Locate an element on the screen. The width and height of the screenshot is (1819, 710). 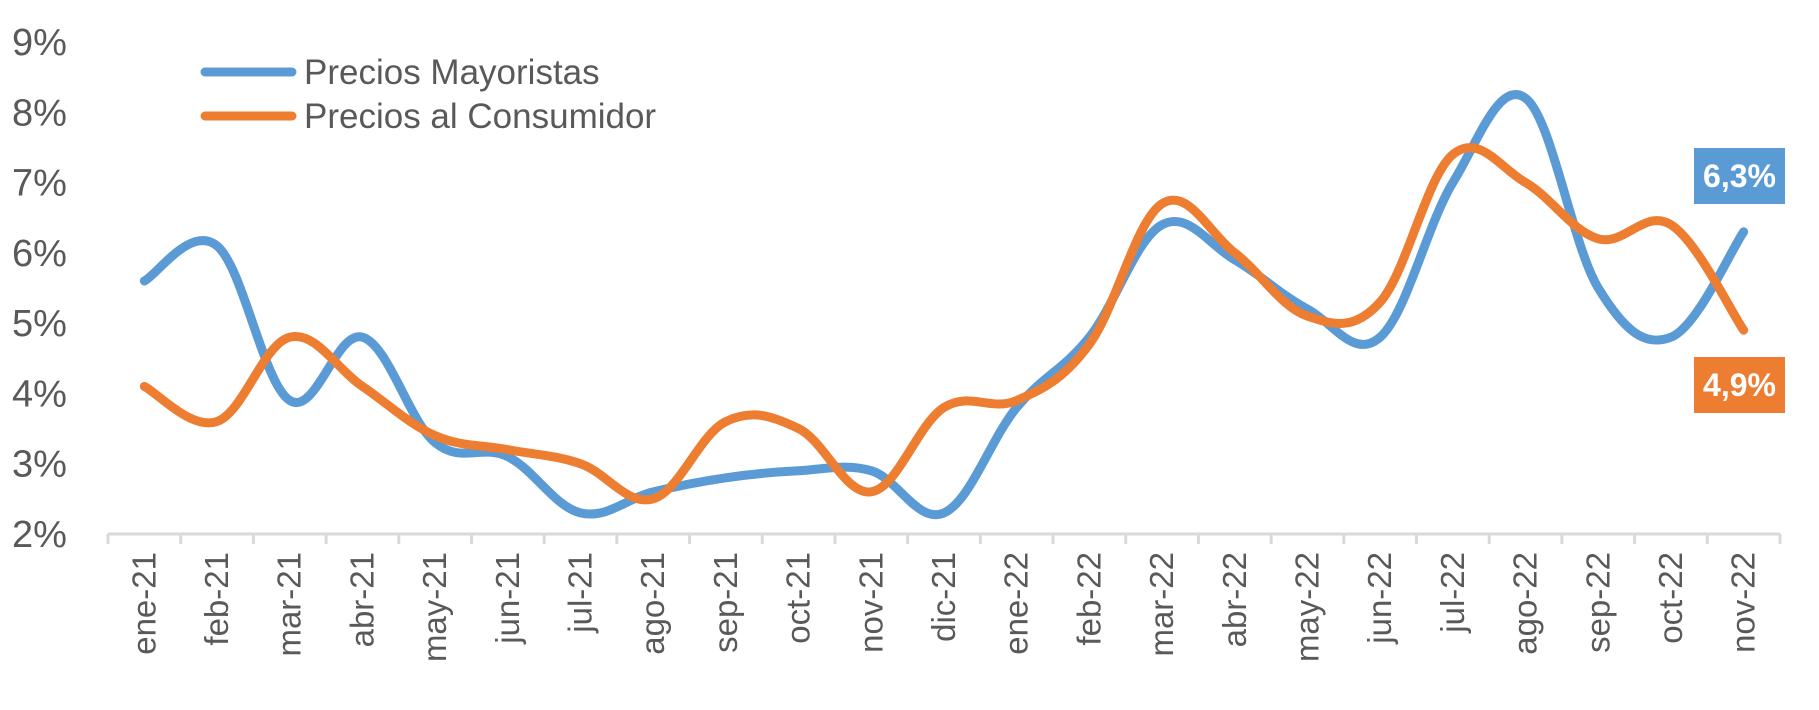
callout-value: 6,3% is located at coordinates (1739, 176).